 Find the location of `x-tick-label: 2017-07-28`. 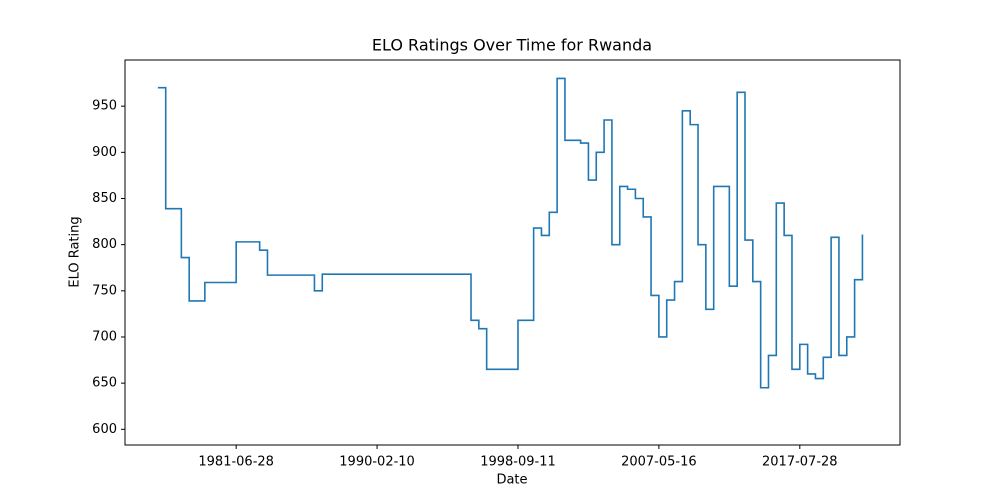

x-tick-label: 2017-07-28 is located at coordinates (800, 462).